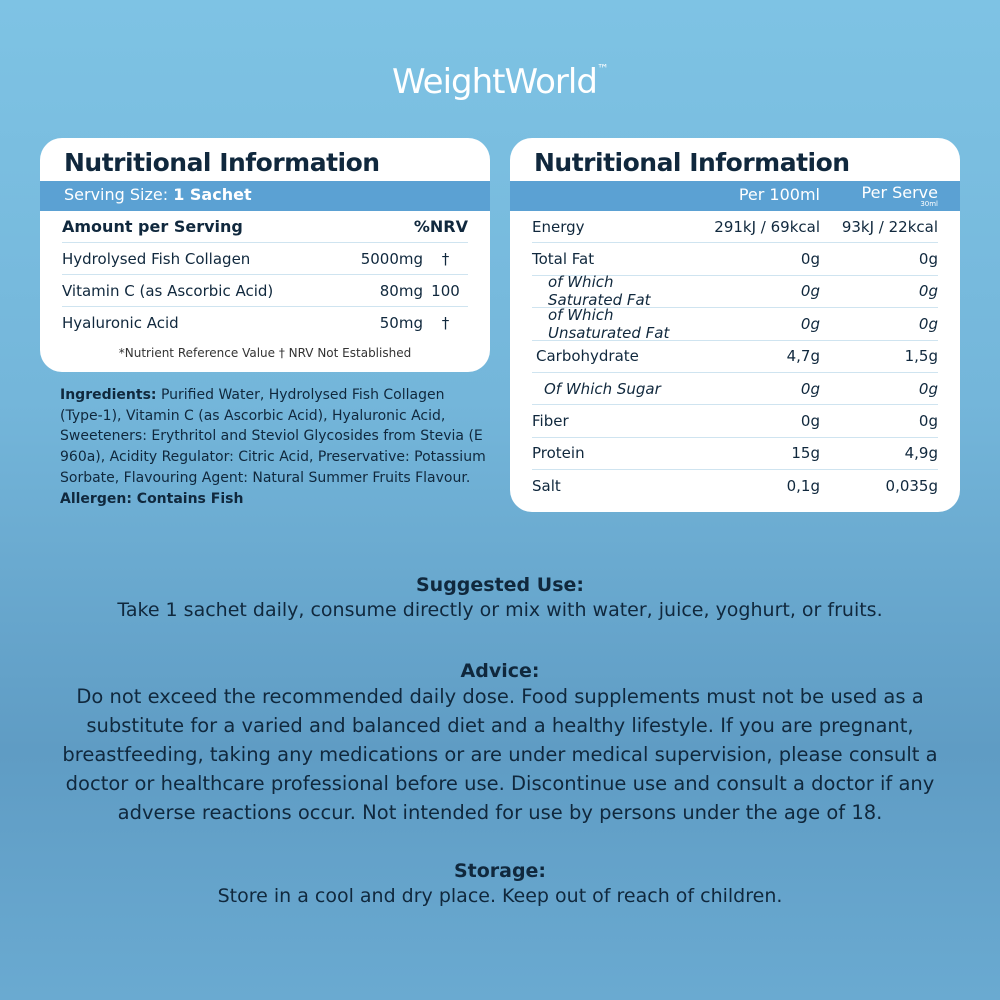 This screenshot has height=1000, width=1000. Describe the element at coordinates (735, 259) in the screenshot. I see `table-row: Total Fat 0g 0g` at that location.